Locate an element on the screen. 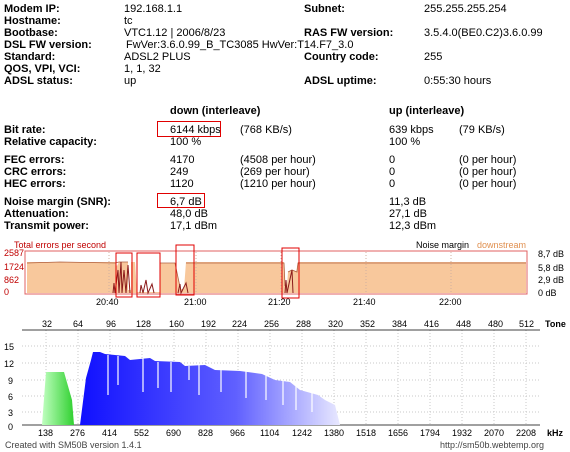 The image size is (570, 452). noise-margin-down: 6,7 dB is located at coordinates (186, 202).